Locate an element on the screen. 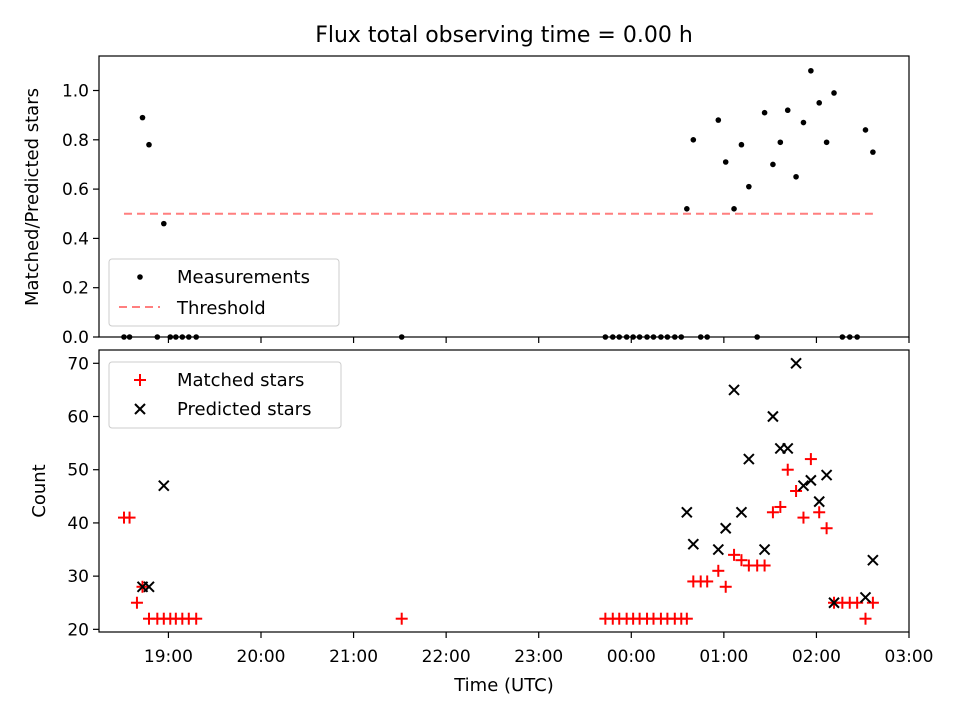 Image resolution: width=960 pixels, height=720 pixels. x-tick-label: 00:00 is located at coordinates (631, 657).